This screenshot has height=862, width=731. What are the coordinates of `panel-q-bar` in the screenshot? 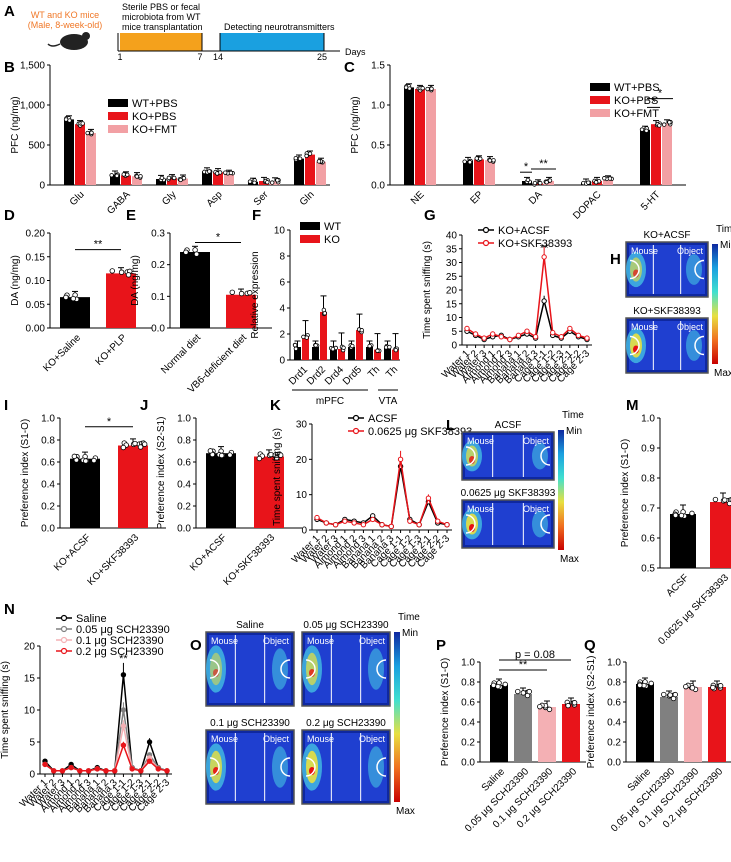 It's located at (645, 723).